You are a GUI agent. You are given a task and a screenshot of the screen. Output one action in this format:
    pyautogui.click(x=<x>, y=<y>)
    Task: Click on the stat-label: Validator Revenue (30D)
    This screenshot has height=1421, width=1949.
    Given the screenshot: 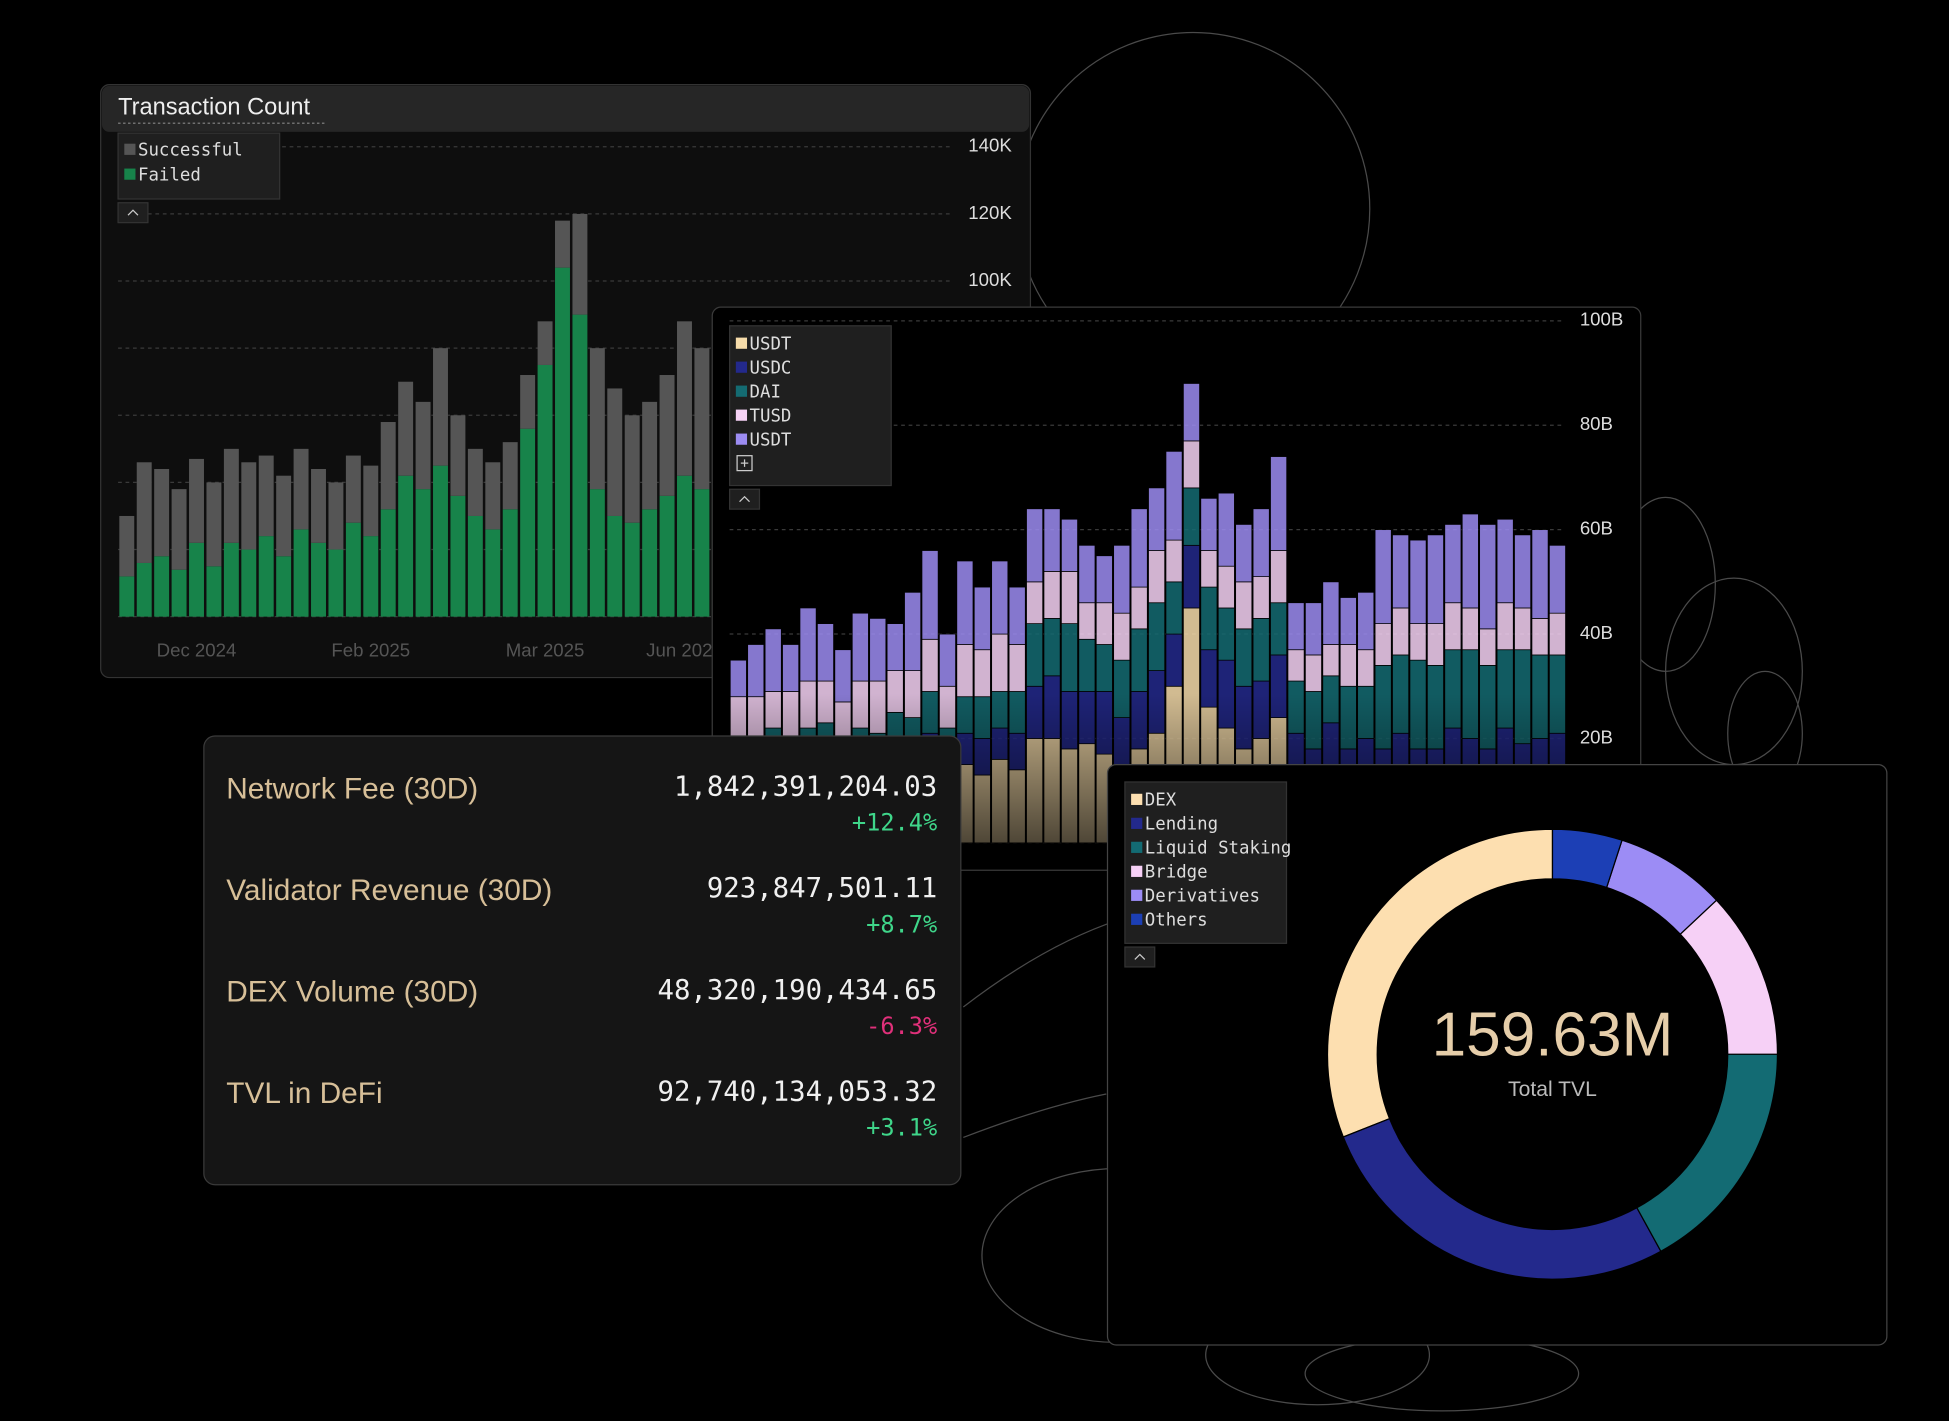 What is the action you would take?
    pyautogui.click(x=389, y=890)
    